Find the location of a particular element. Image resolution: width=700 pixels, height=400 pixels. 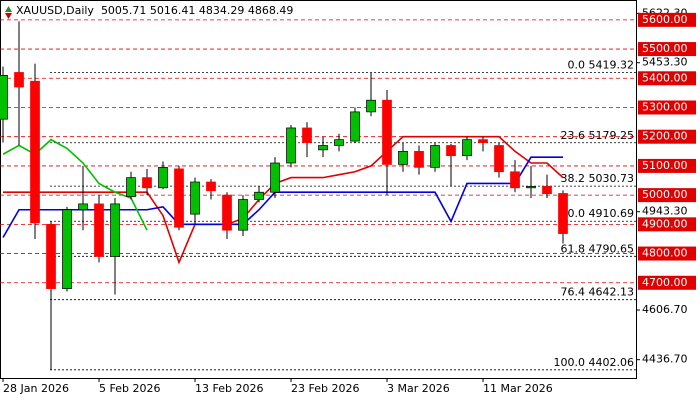

y-tick-label: 4606.70 is located at coordinates (665, 309).